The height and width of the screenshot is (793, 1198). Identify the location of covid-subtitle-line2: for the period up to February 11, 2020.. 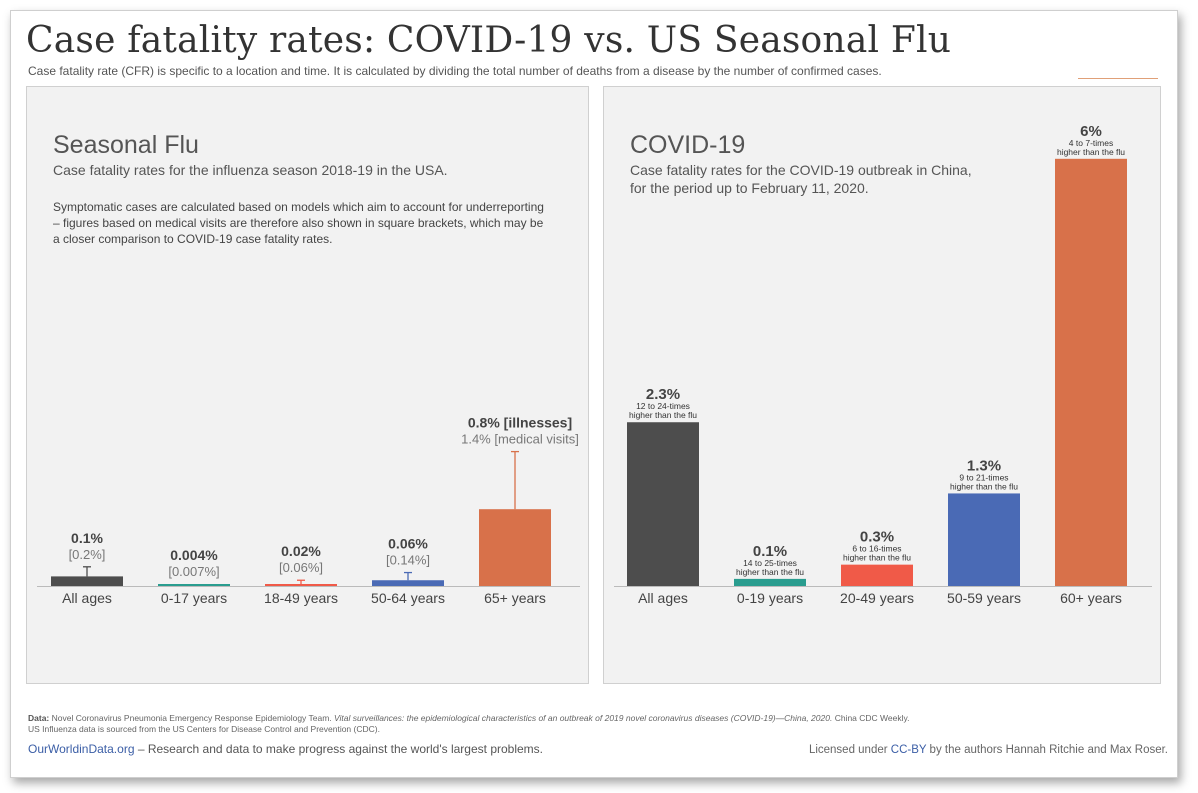
(749, 188).